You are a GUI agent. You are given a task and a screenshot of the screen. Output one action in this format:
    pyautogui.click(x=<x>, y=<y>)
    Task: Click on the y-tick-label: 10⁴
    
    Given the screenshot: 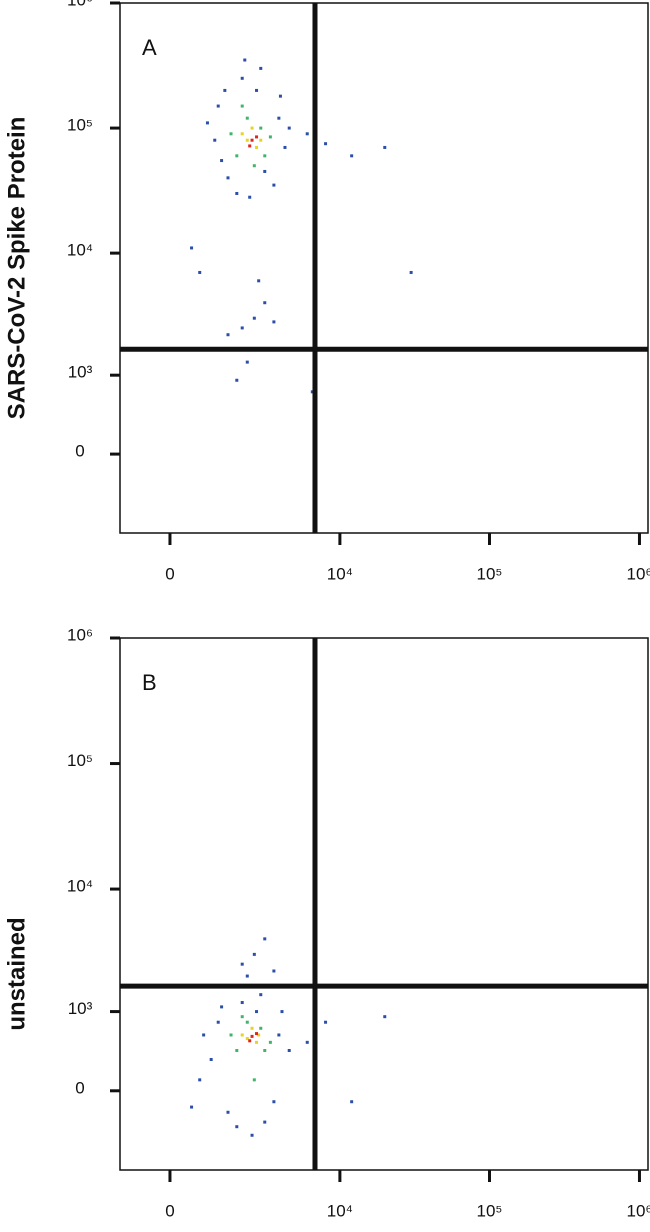 What is the action you would take?
    pyautogui.click(x=80, y=250)
    